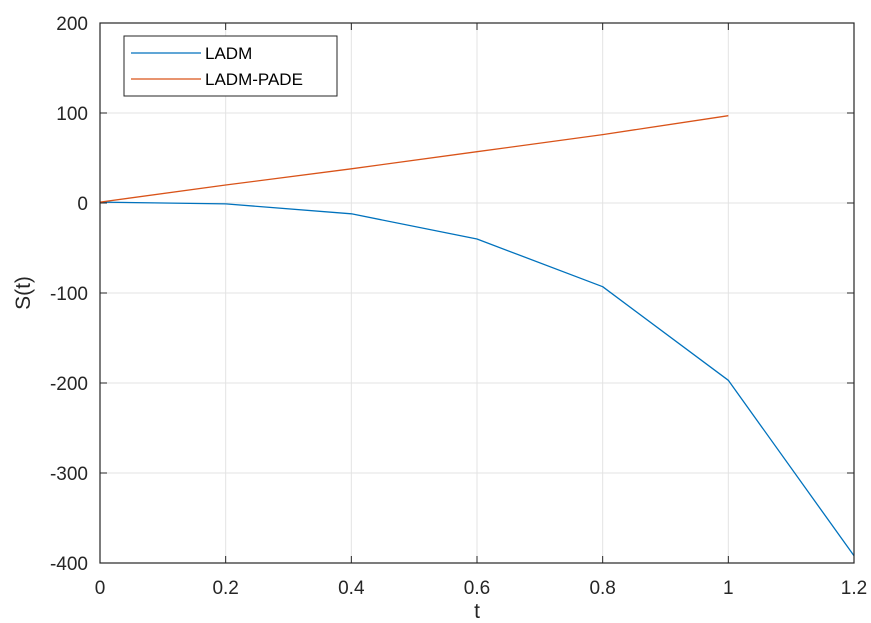 The height and width of the screenshot is (623, 871). I want to click on y-tick-label: -200, so click(69, 384).